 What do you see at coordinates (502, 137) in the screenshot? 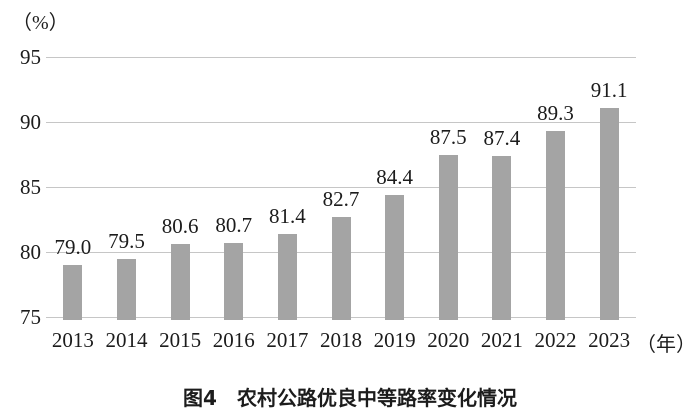
I see `bar-value-label: 87.4` at bounding box center [502, 137].